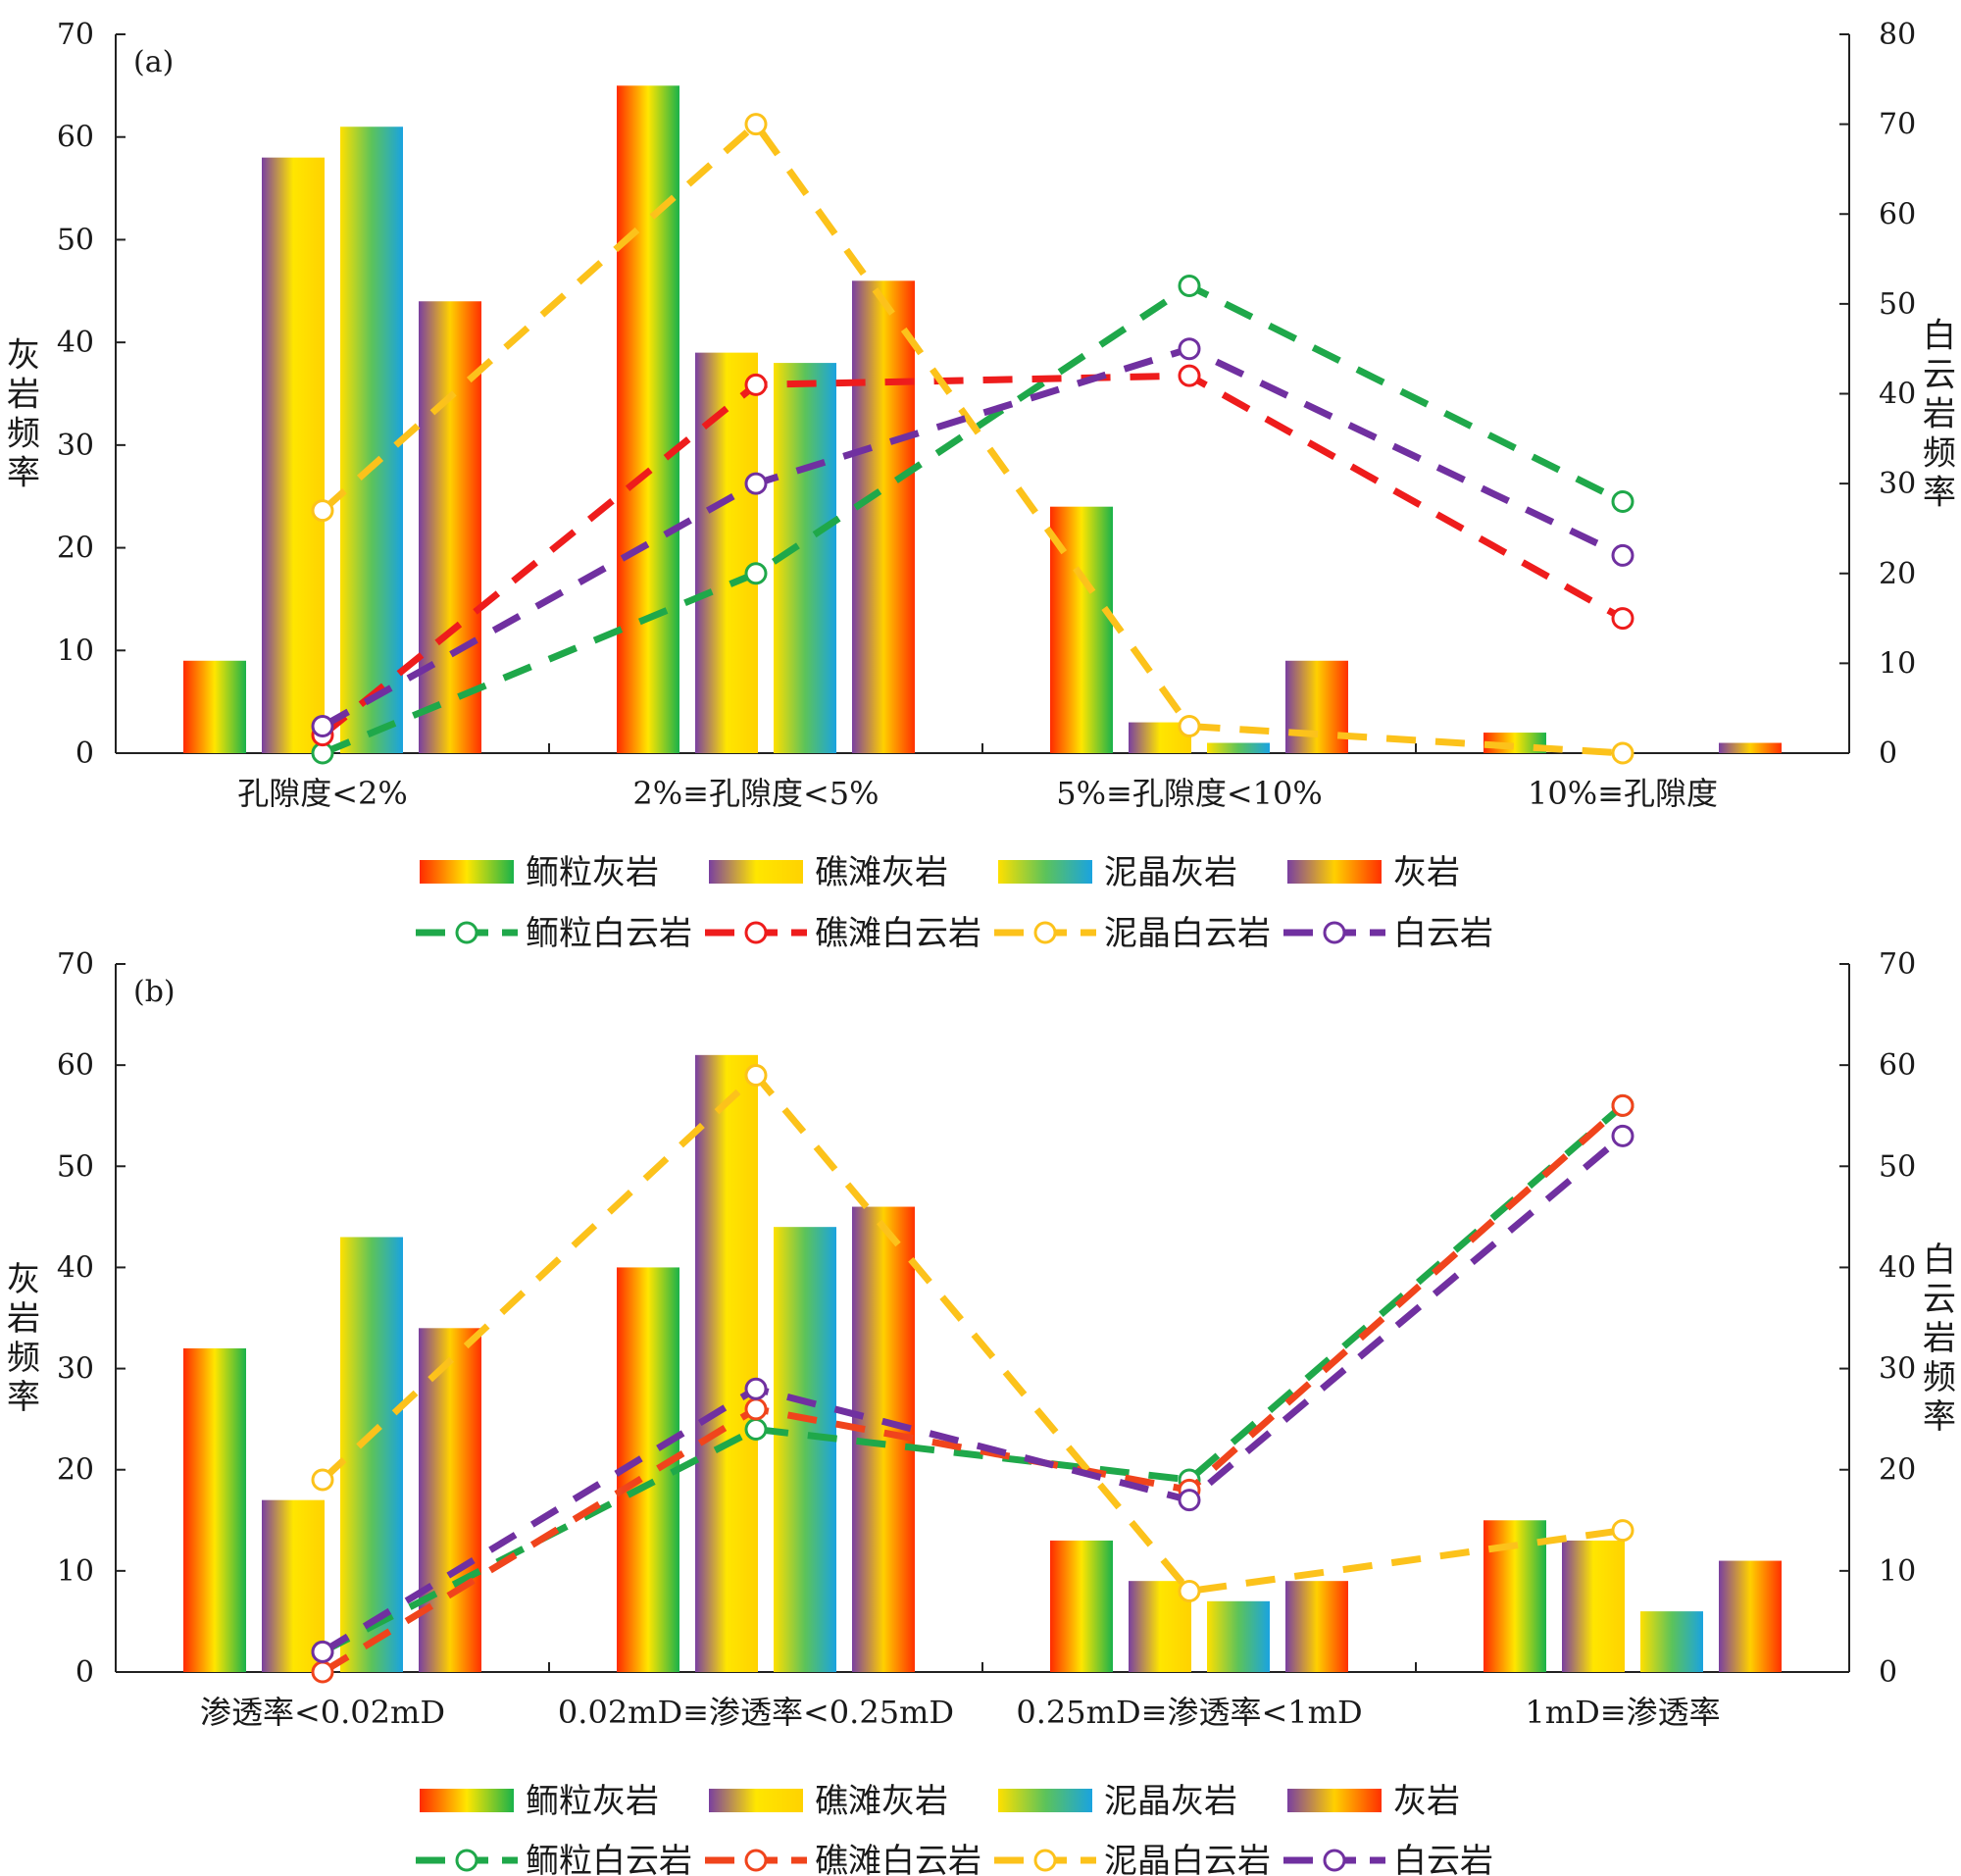 This screenshot has height=1876, width=1961. I want to click on marker-礁滩白云岩-1, so click(756, 1409).